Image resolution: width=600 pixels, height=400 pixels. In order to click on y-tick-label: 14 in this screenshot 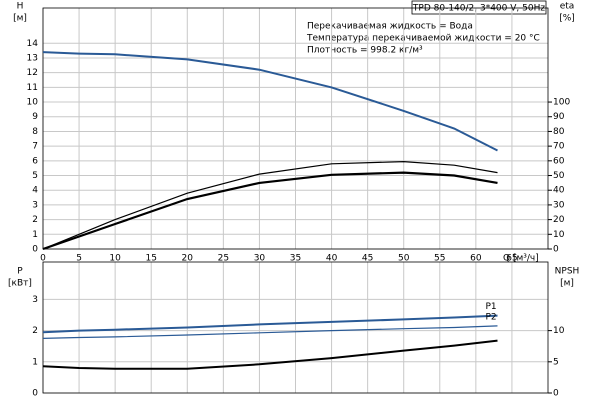, I will do `click(33, 44)`.